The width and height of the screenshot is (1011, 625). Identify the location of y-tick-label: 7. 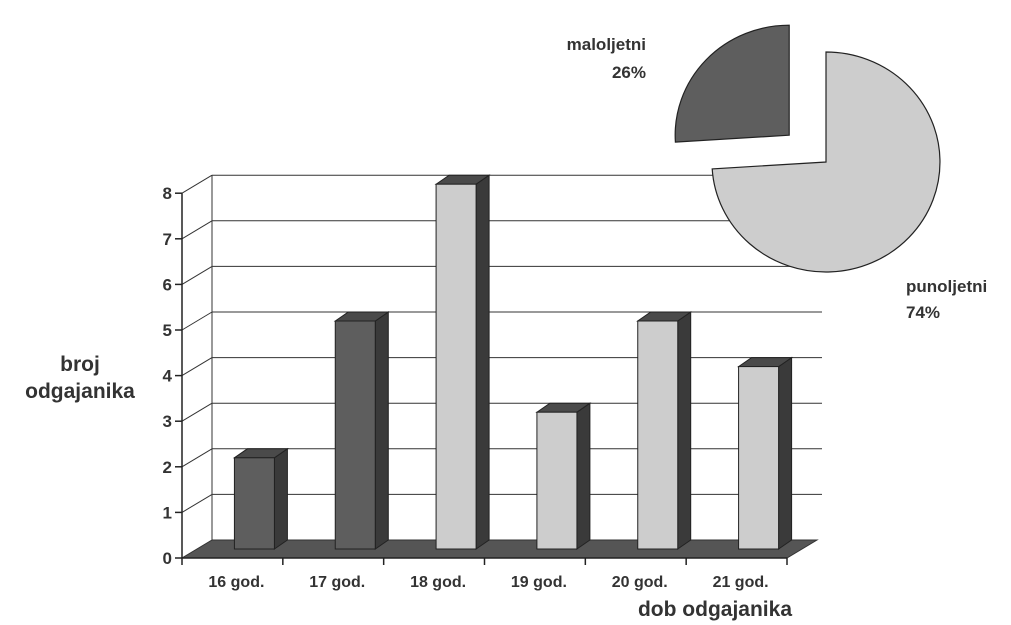
(167, 239).